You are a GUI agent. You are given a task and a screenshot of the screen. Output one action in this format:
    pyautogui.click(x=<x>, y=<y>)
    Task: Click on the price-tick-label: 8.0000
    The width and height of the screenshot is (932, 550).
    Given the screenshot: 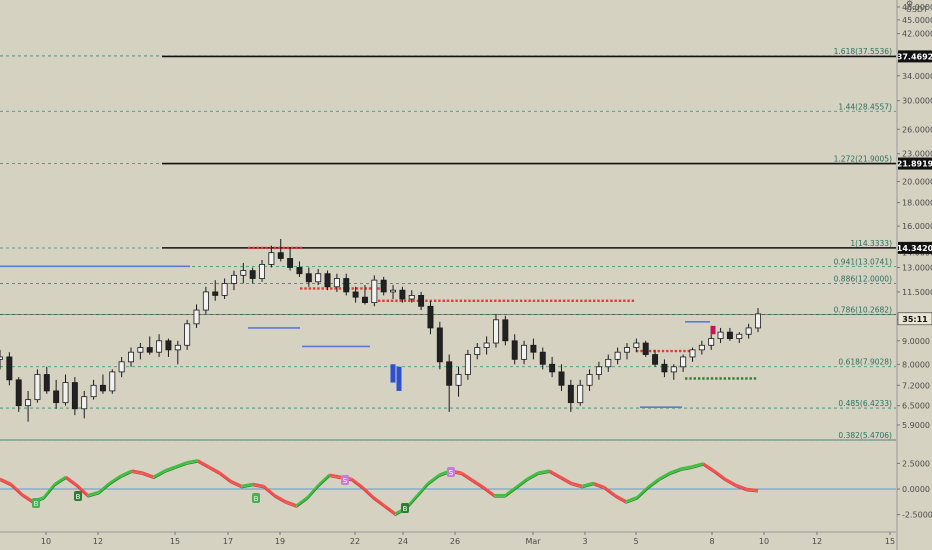 What is the action you would take?
    pyautogui.click(x=916, y=364)
    